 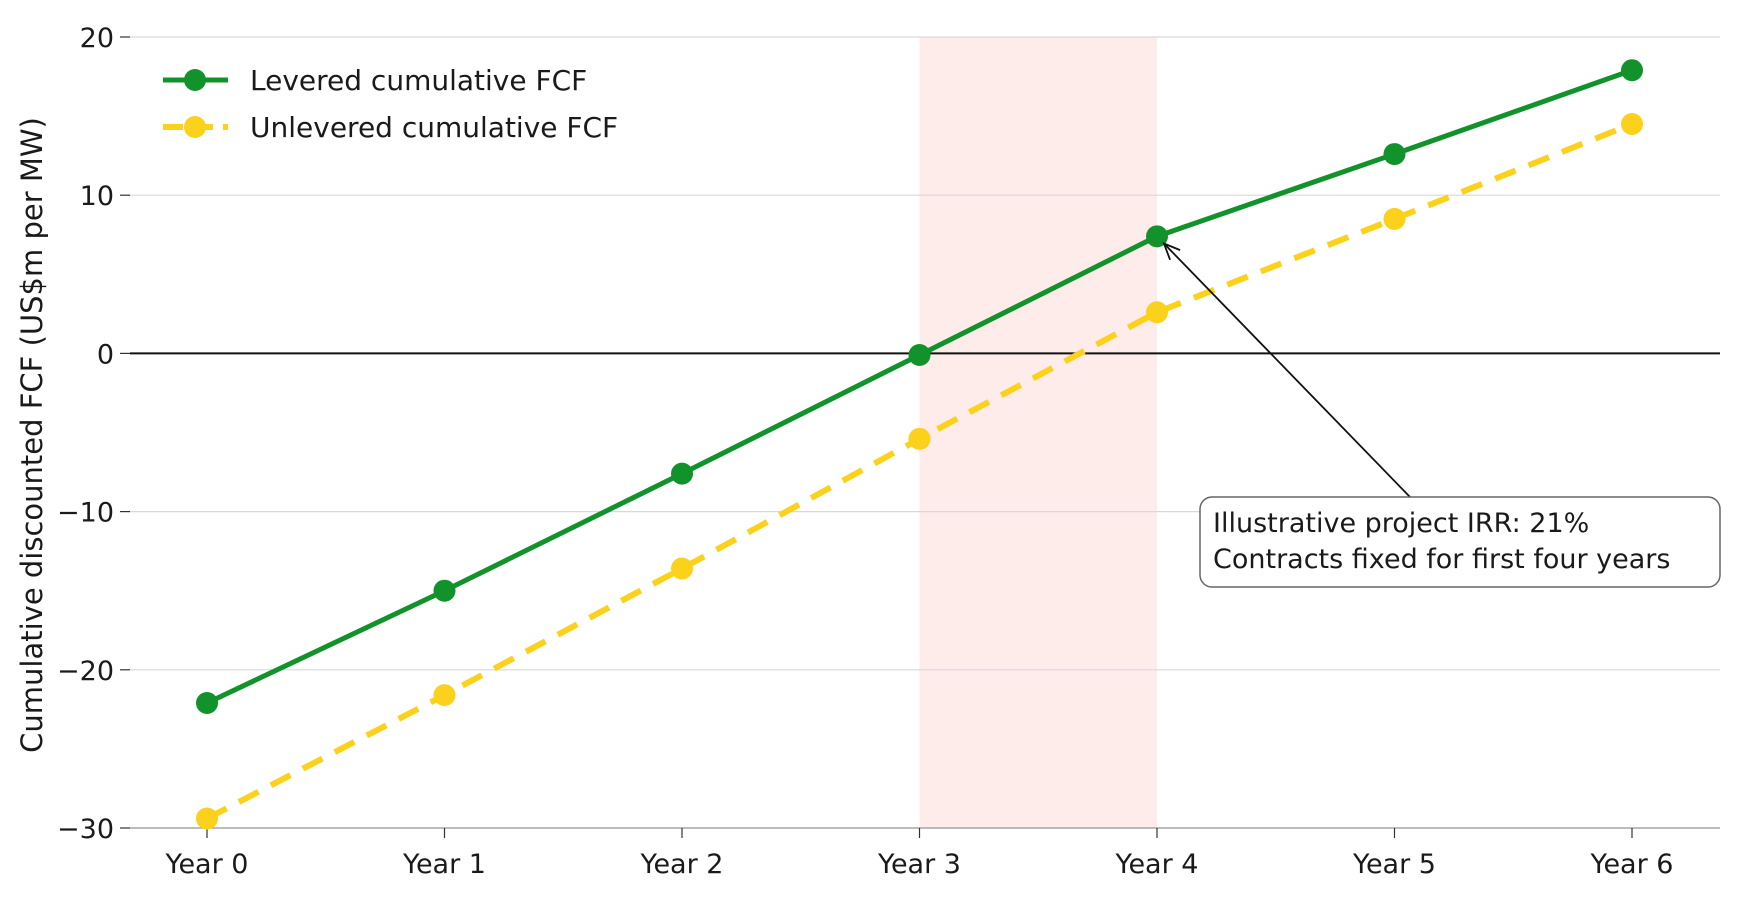 I want to click on x-tick-label: Year 6, so click(x=1632, y=864).